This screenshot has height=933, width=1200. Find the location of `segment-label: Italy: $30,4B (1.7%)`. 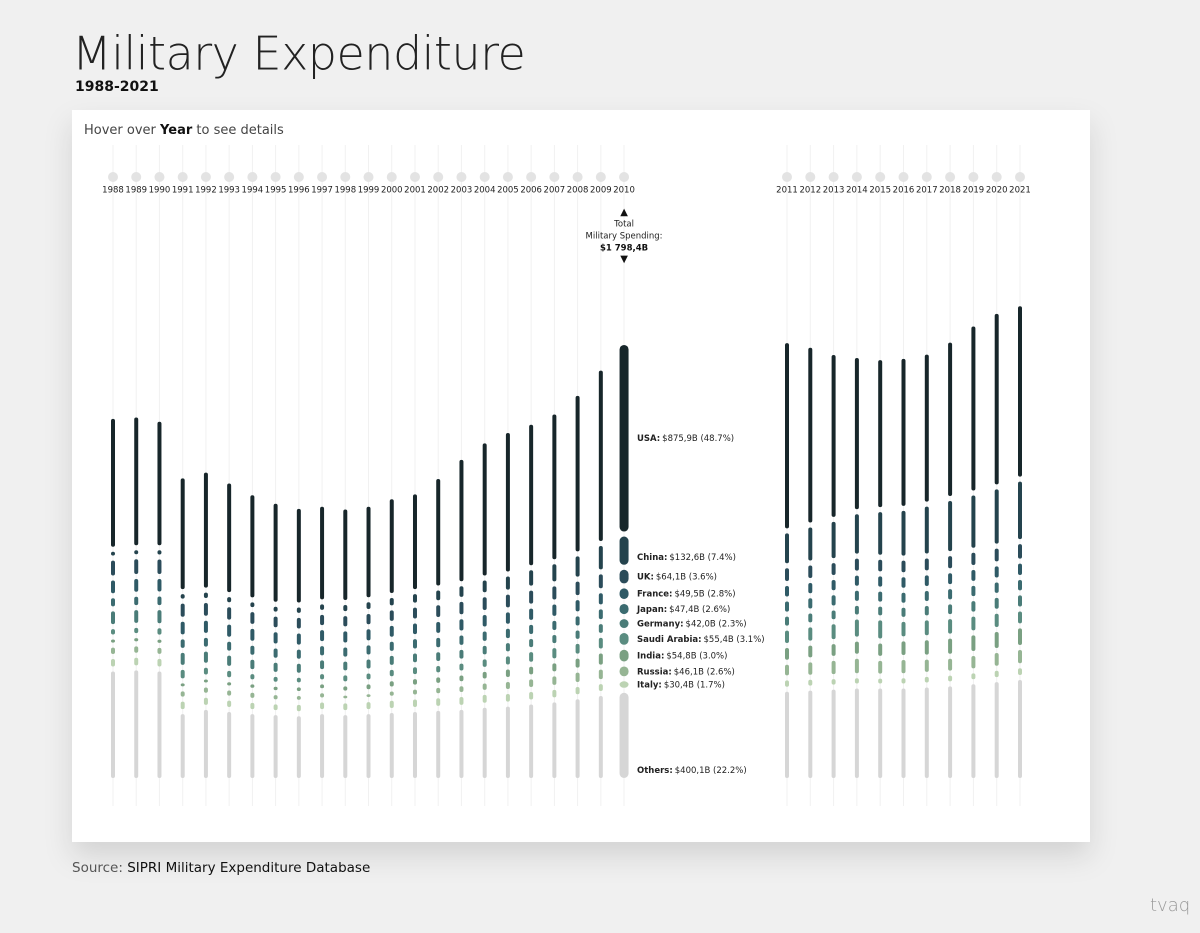

segment-label: Italy: $30,4B (1.7%) is located at coordinates (681, 685).